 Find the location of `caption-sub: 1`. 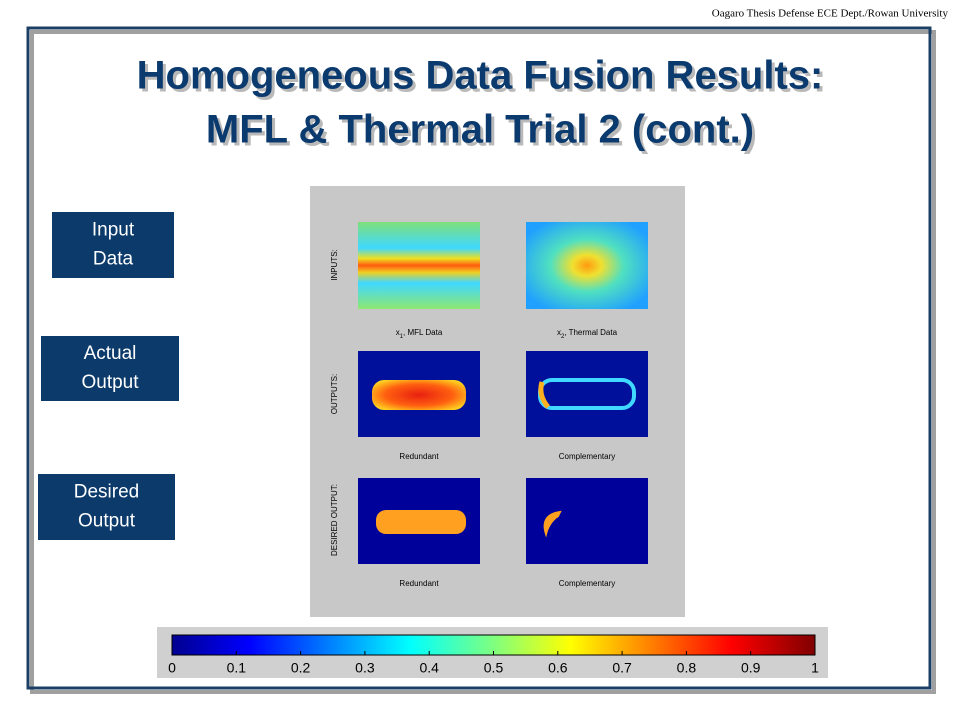

caption-sub: 1 is located at coordinates (402, 337).